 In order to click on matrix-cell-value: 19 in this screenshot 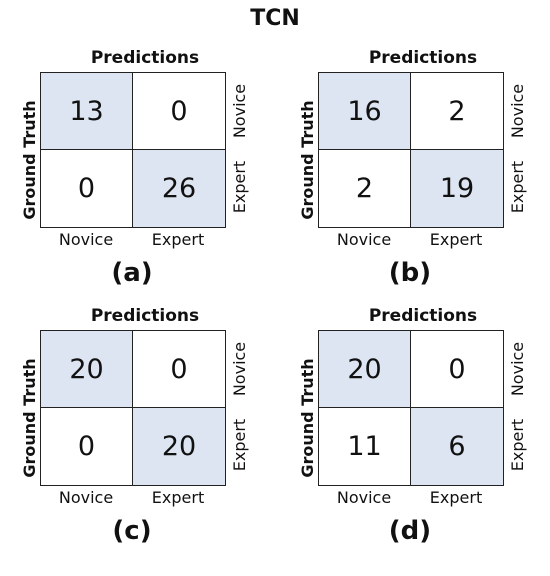, I will do `click(457, 188)`.